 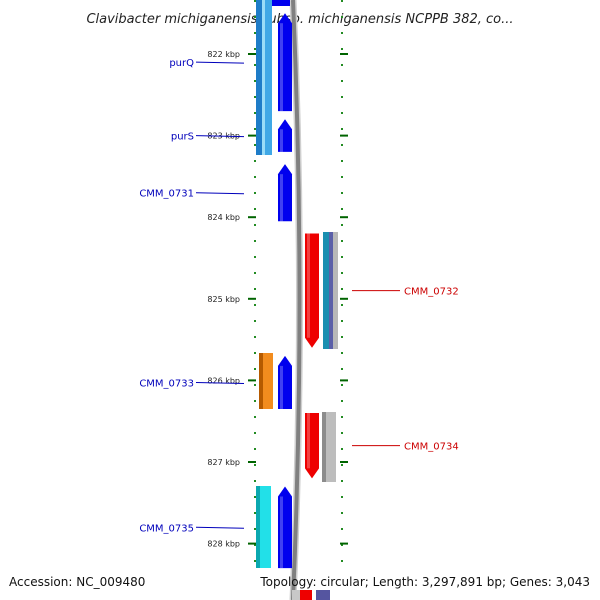 What do you see at coordinates (335, 290) in the screenshot?
I see `feature-block-gray` at bounding box center [335, 290].